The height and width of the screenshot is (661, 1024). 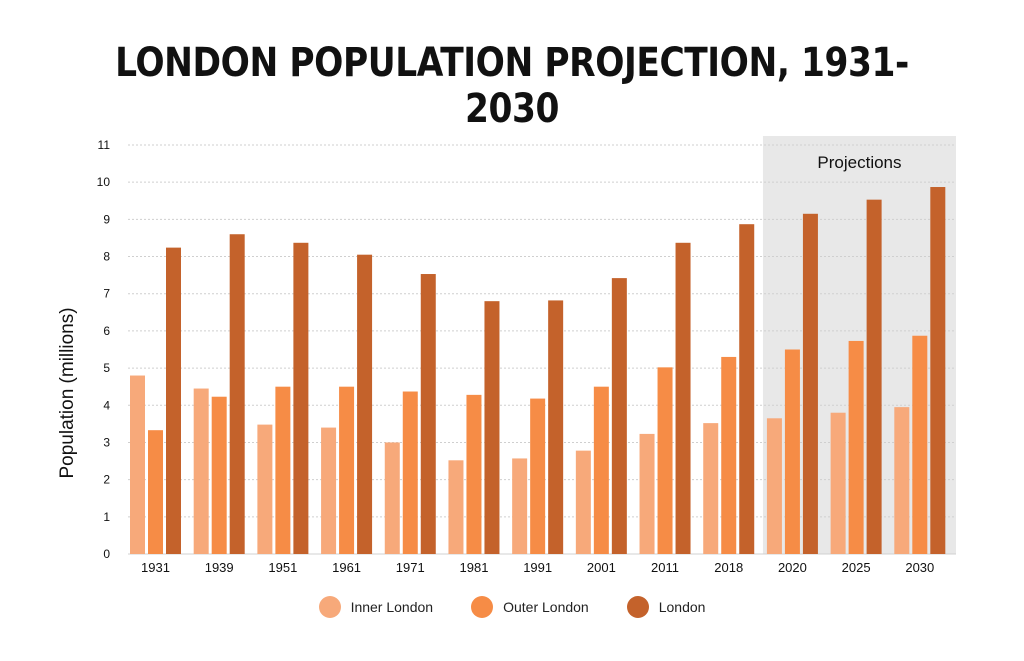 I want to click on chart-title: LONDON POPULATION PROJECTION, 1931-2030, so click(x=512, y=86).